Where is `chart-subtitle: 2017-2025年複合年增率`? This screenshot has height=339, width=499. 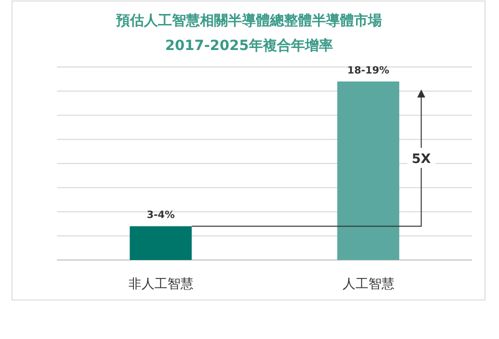 chart-subtitle: 2017-2025年複合年增率 is located at coordinates (249, 45).